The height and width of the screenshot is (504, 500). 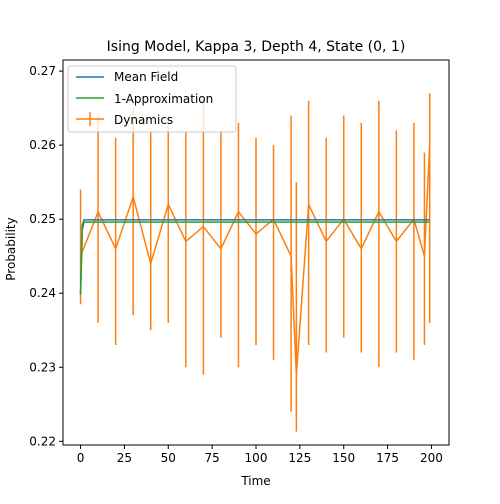 I want to click on y-tick-label: 0.26, so click(x=42, y=145).